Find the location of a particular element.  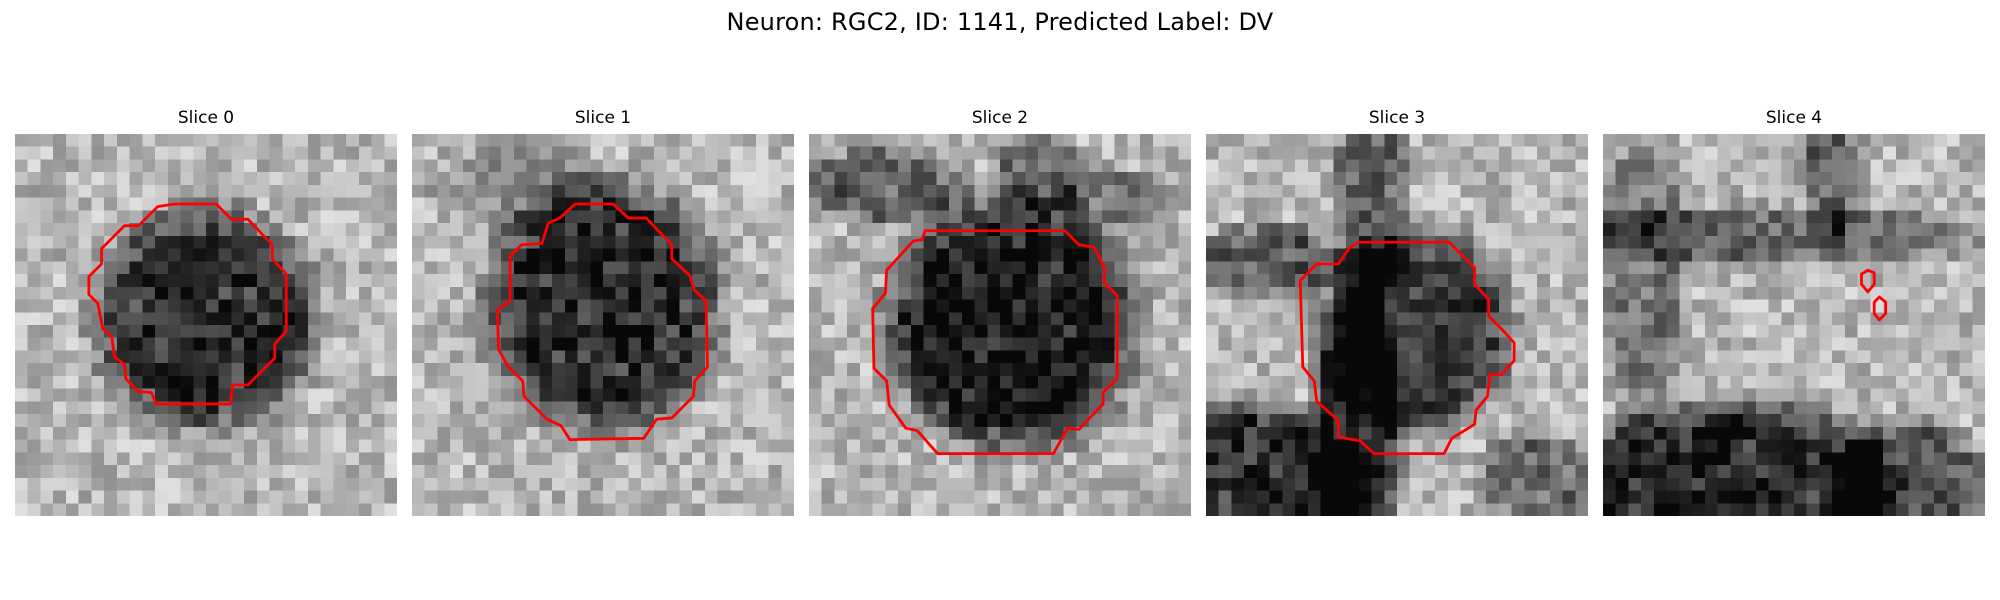

slice-title: Slice 3 is located at coordinates (1397, 118).